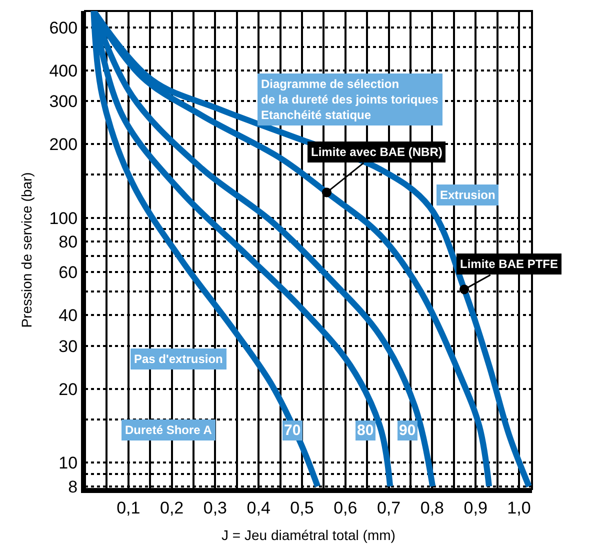 This screenshot has width=614, height=553. What do you see at coordinates (350, 99) in the screenshot?
I see `annotation: Diagramme de sélection de la dureté des joints toriques Etanchéité statique` at bounding box center [350, 99].